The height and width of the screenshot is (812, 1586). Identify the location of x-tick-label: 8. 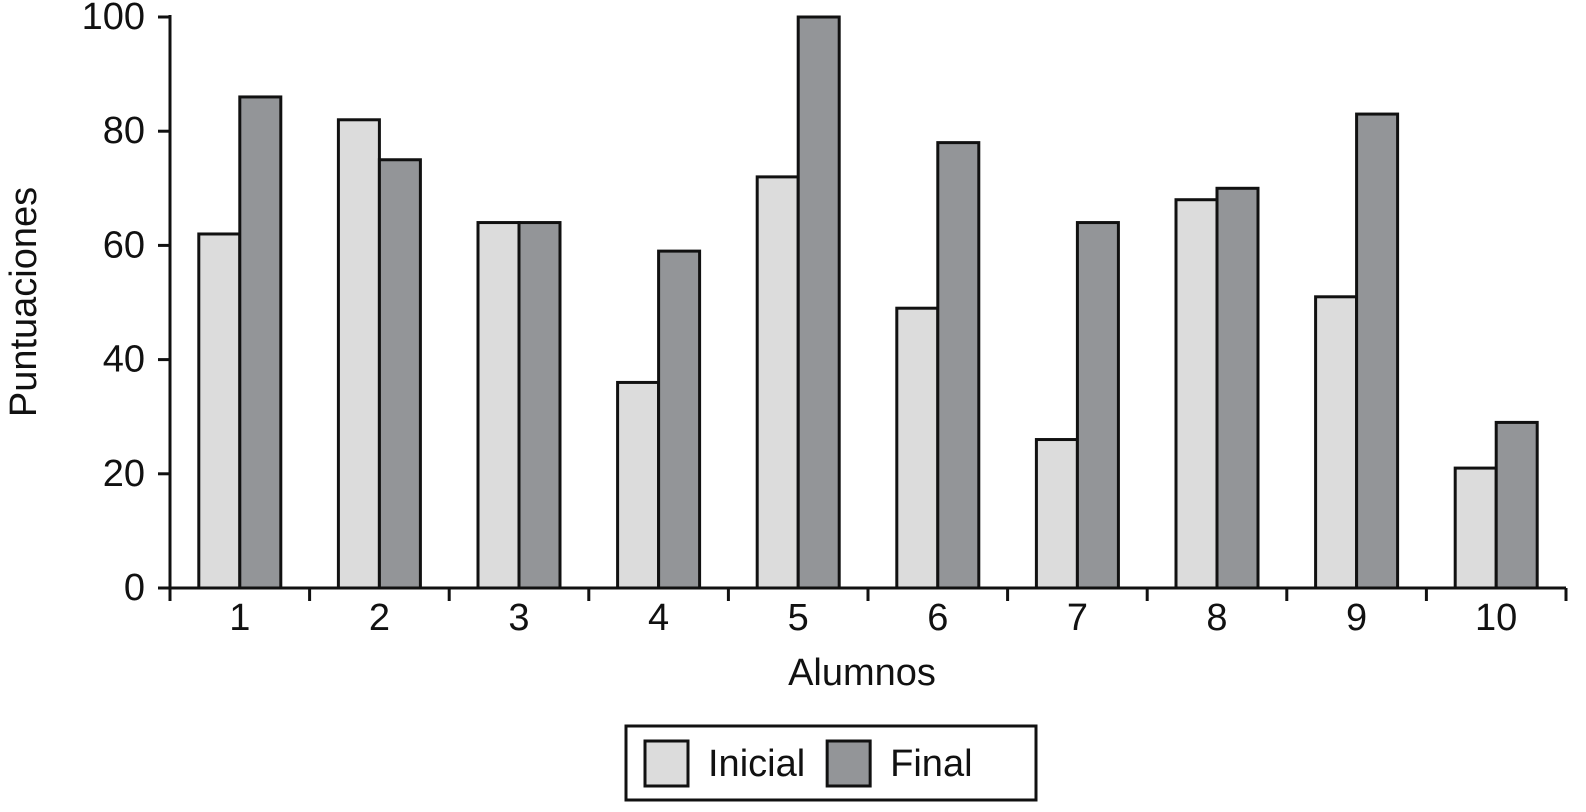
(1216, 618).